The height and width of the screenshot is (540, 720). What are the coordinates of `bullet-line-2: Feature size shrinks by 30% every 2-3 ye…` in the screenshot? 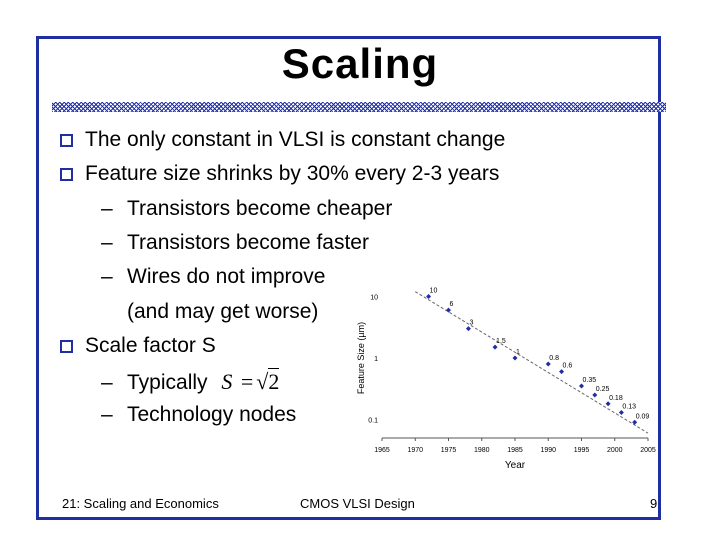 It's located at (279, 174).